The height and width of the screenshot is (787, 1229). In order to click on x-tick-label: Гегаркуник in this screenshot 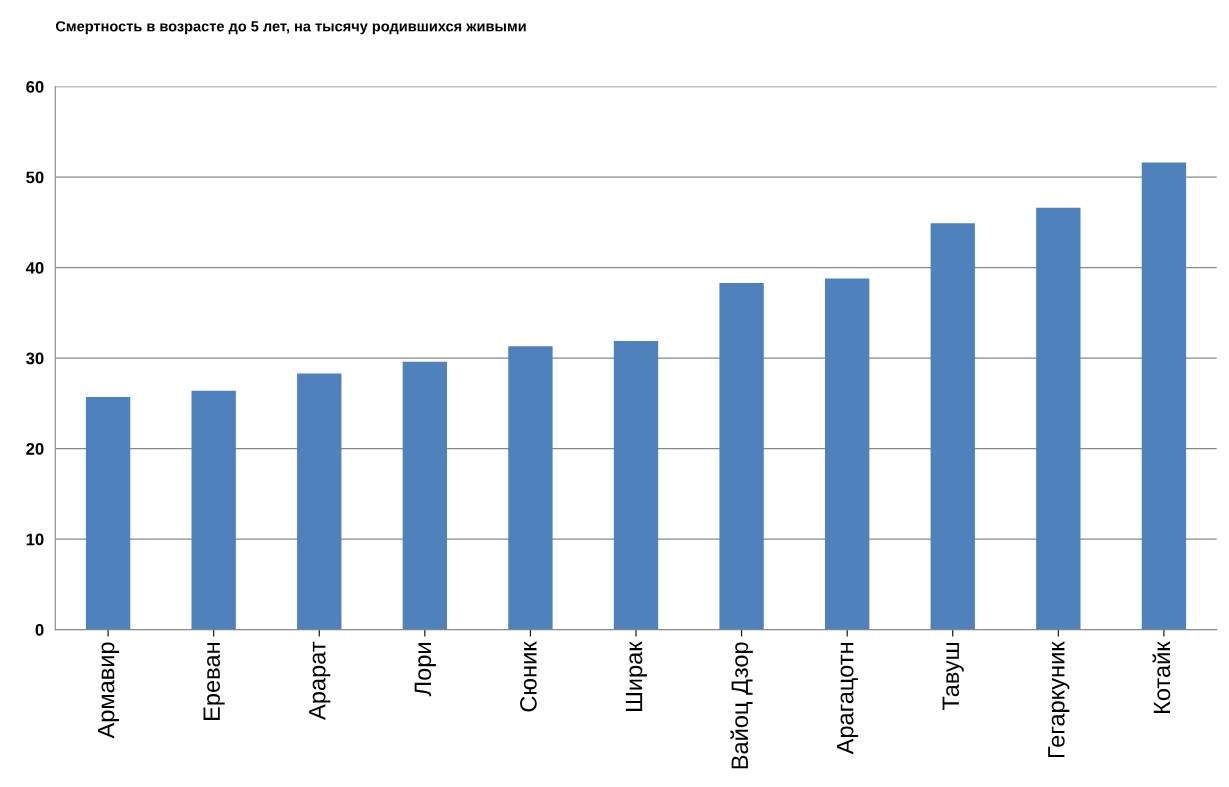, I will do `click(1059, 699)`.